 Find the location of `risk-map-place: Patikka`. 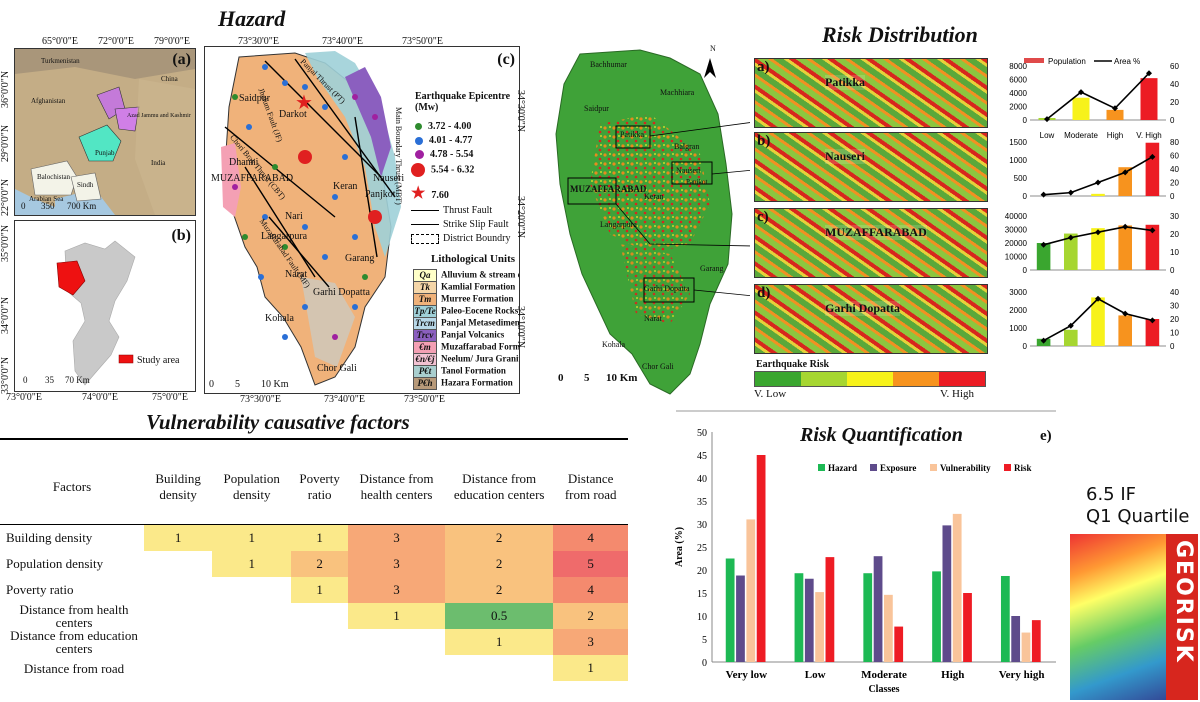

risk-map-place: Patikka is located at coordinates (632, 134).